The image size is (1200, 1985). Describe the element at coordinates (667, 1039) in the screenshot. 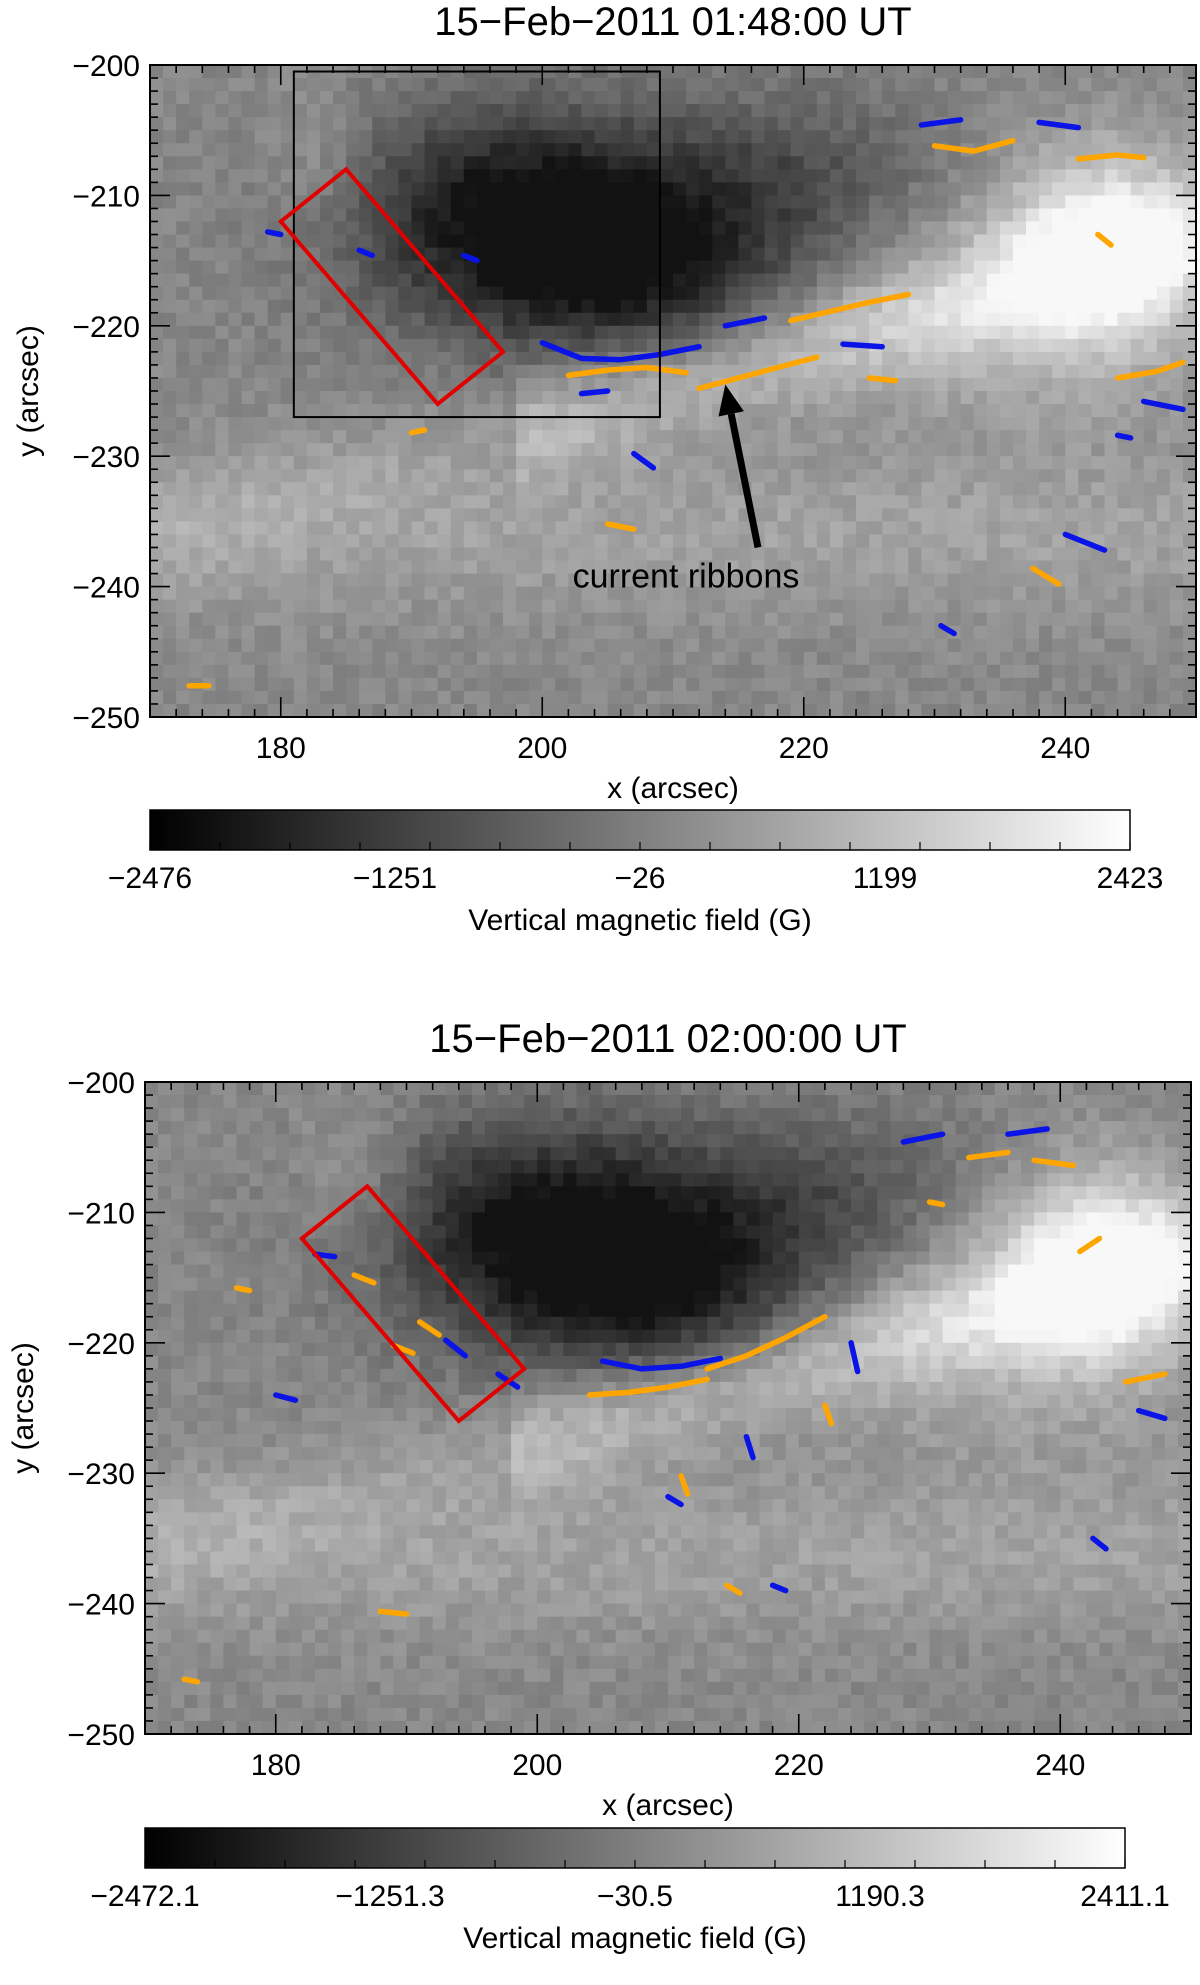

I see `chart-title: 15−Feb−2011 02:00:00 UT` at that location.